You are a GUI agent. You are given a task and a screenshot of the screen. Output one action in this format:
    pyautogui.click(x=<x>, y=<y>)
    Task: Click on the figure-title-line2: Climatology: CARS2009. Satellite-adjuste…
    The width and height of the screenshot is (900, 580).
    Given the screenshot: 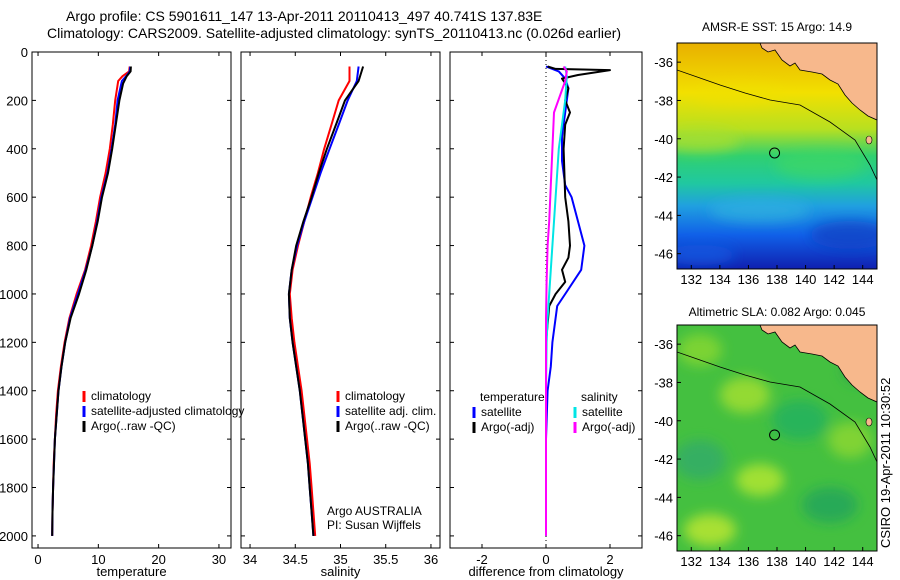 What is the action you would take?
    pyautogui.click(x=334, y=33)
    